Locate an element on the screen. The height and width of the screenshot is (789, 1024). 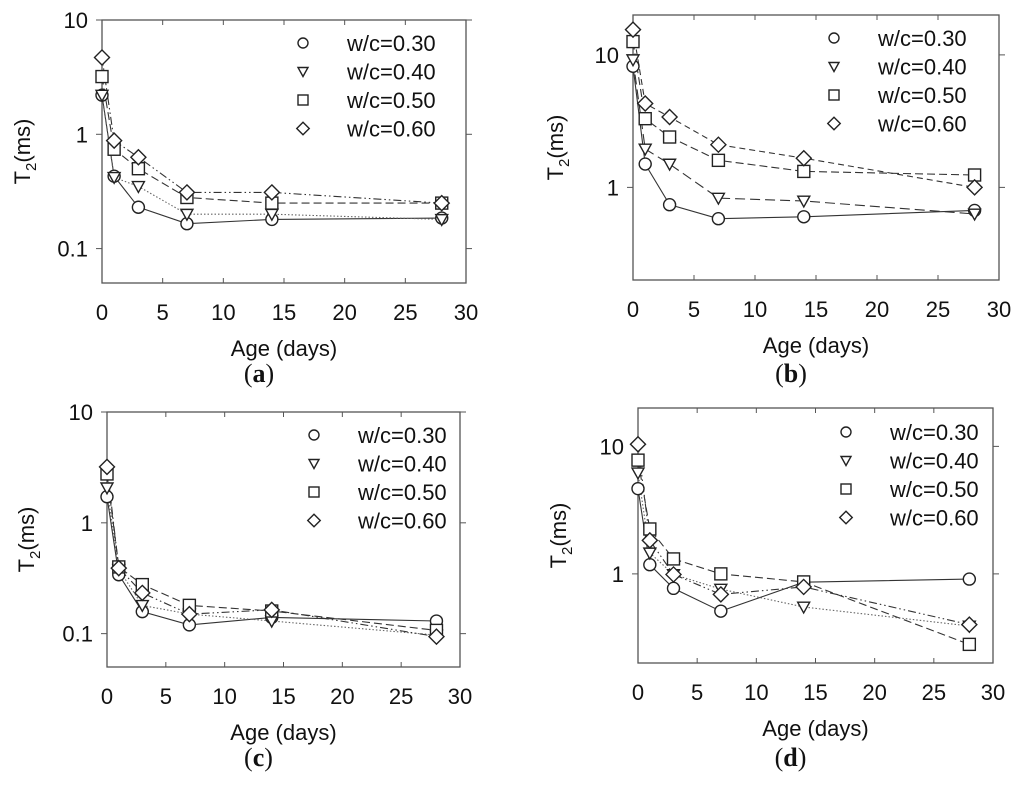
x-tick-label: 5 is located at coordinates (694, 309).